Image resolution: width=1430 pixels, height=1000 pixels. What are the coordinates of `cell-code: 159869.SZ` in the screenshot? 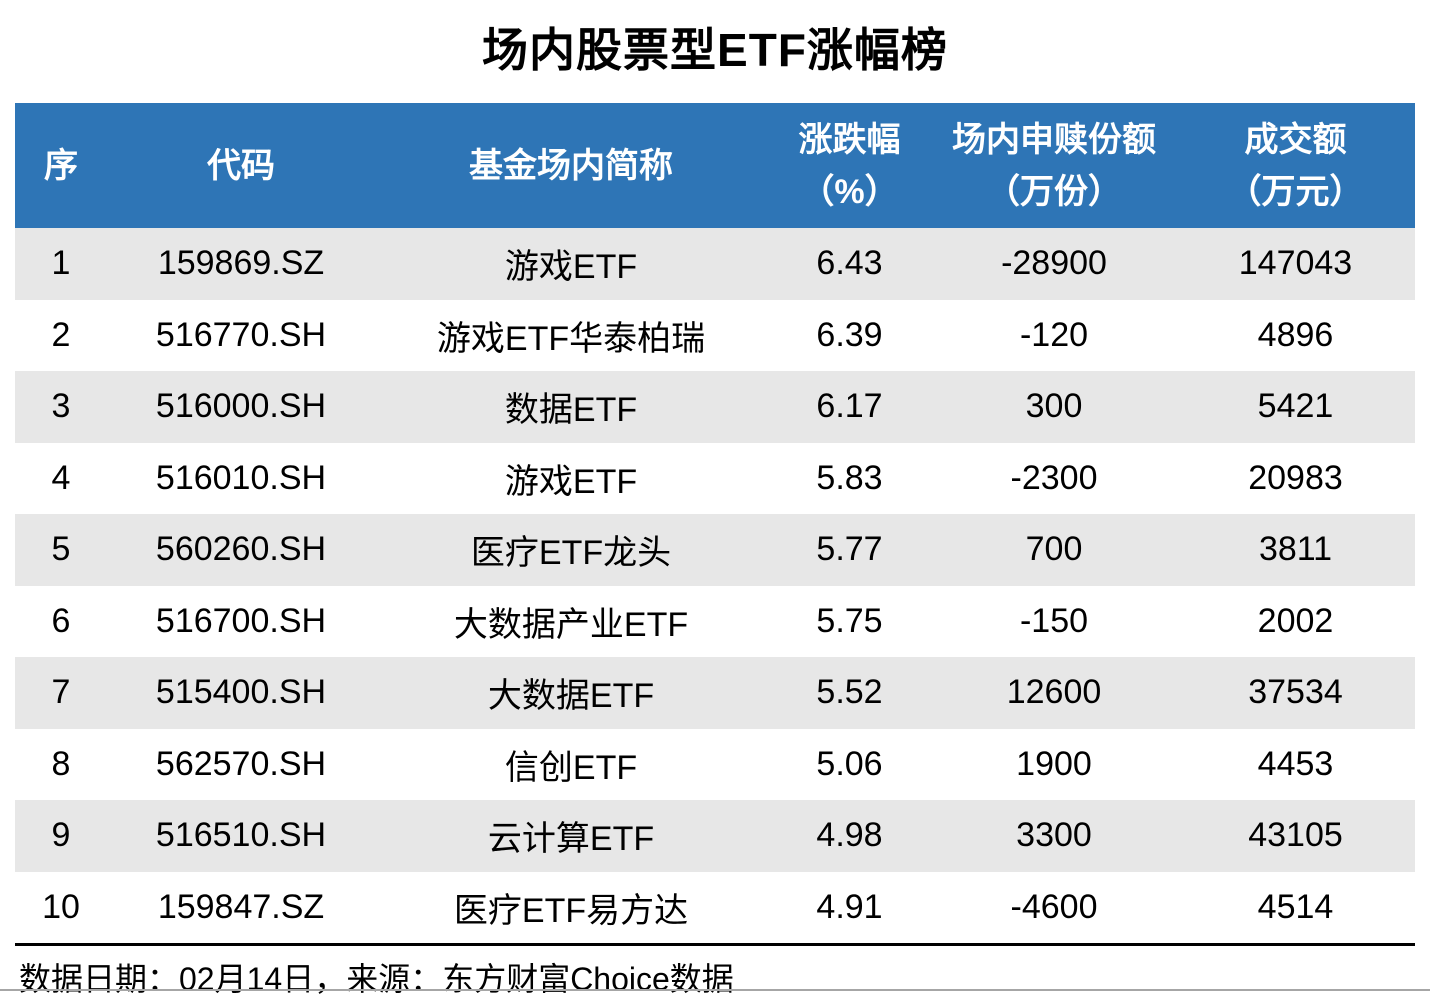 It's located at (241, 263).